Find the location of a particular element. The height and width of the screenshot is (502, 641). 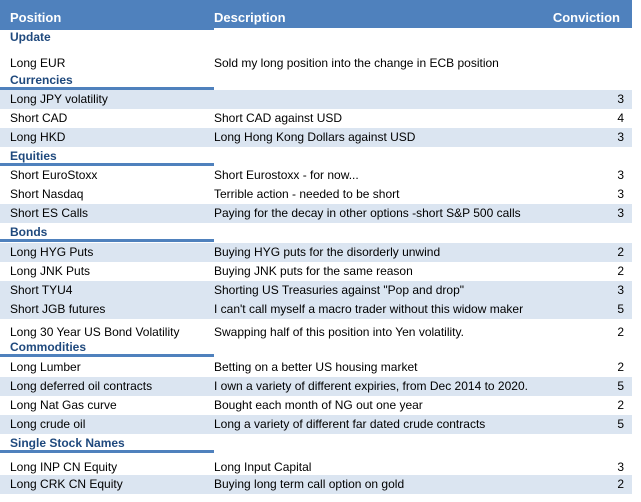

section-commodities: Commodities is located at coordinates (316, 347).